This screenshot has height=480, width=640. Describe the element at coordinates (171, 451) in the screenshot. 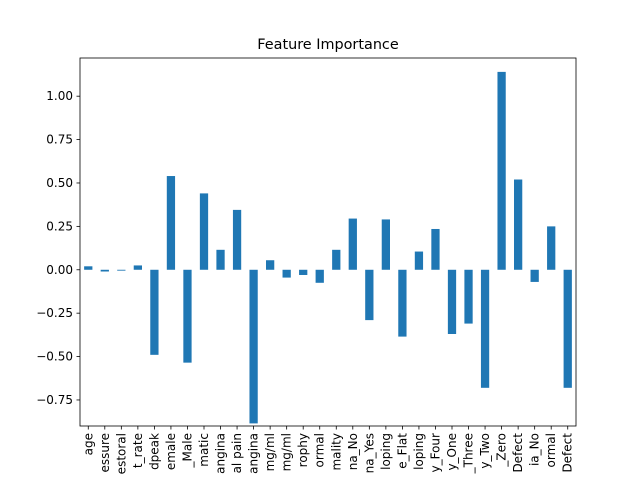

I see `x-tick-label: emale` at that location.